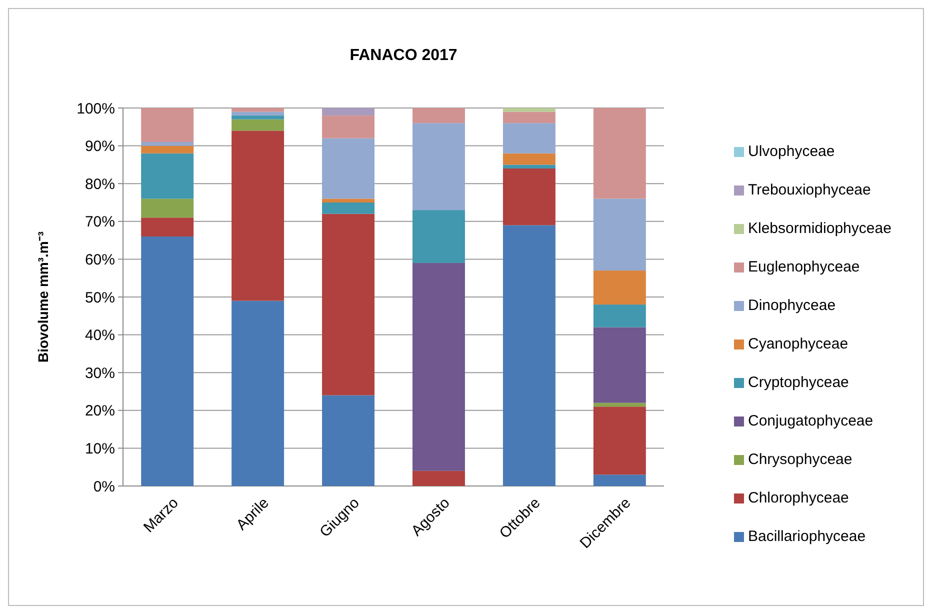  Describe the element at coordinates (798, 498) in the screenshot. I see `legend-label: Chlorophyceae` at that location.